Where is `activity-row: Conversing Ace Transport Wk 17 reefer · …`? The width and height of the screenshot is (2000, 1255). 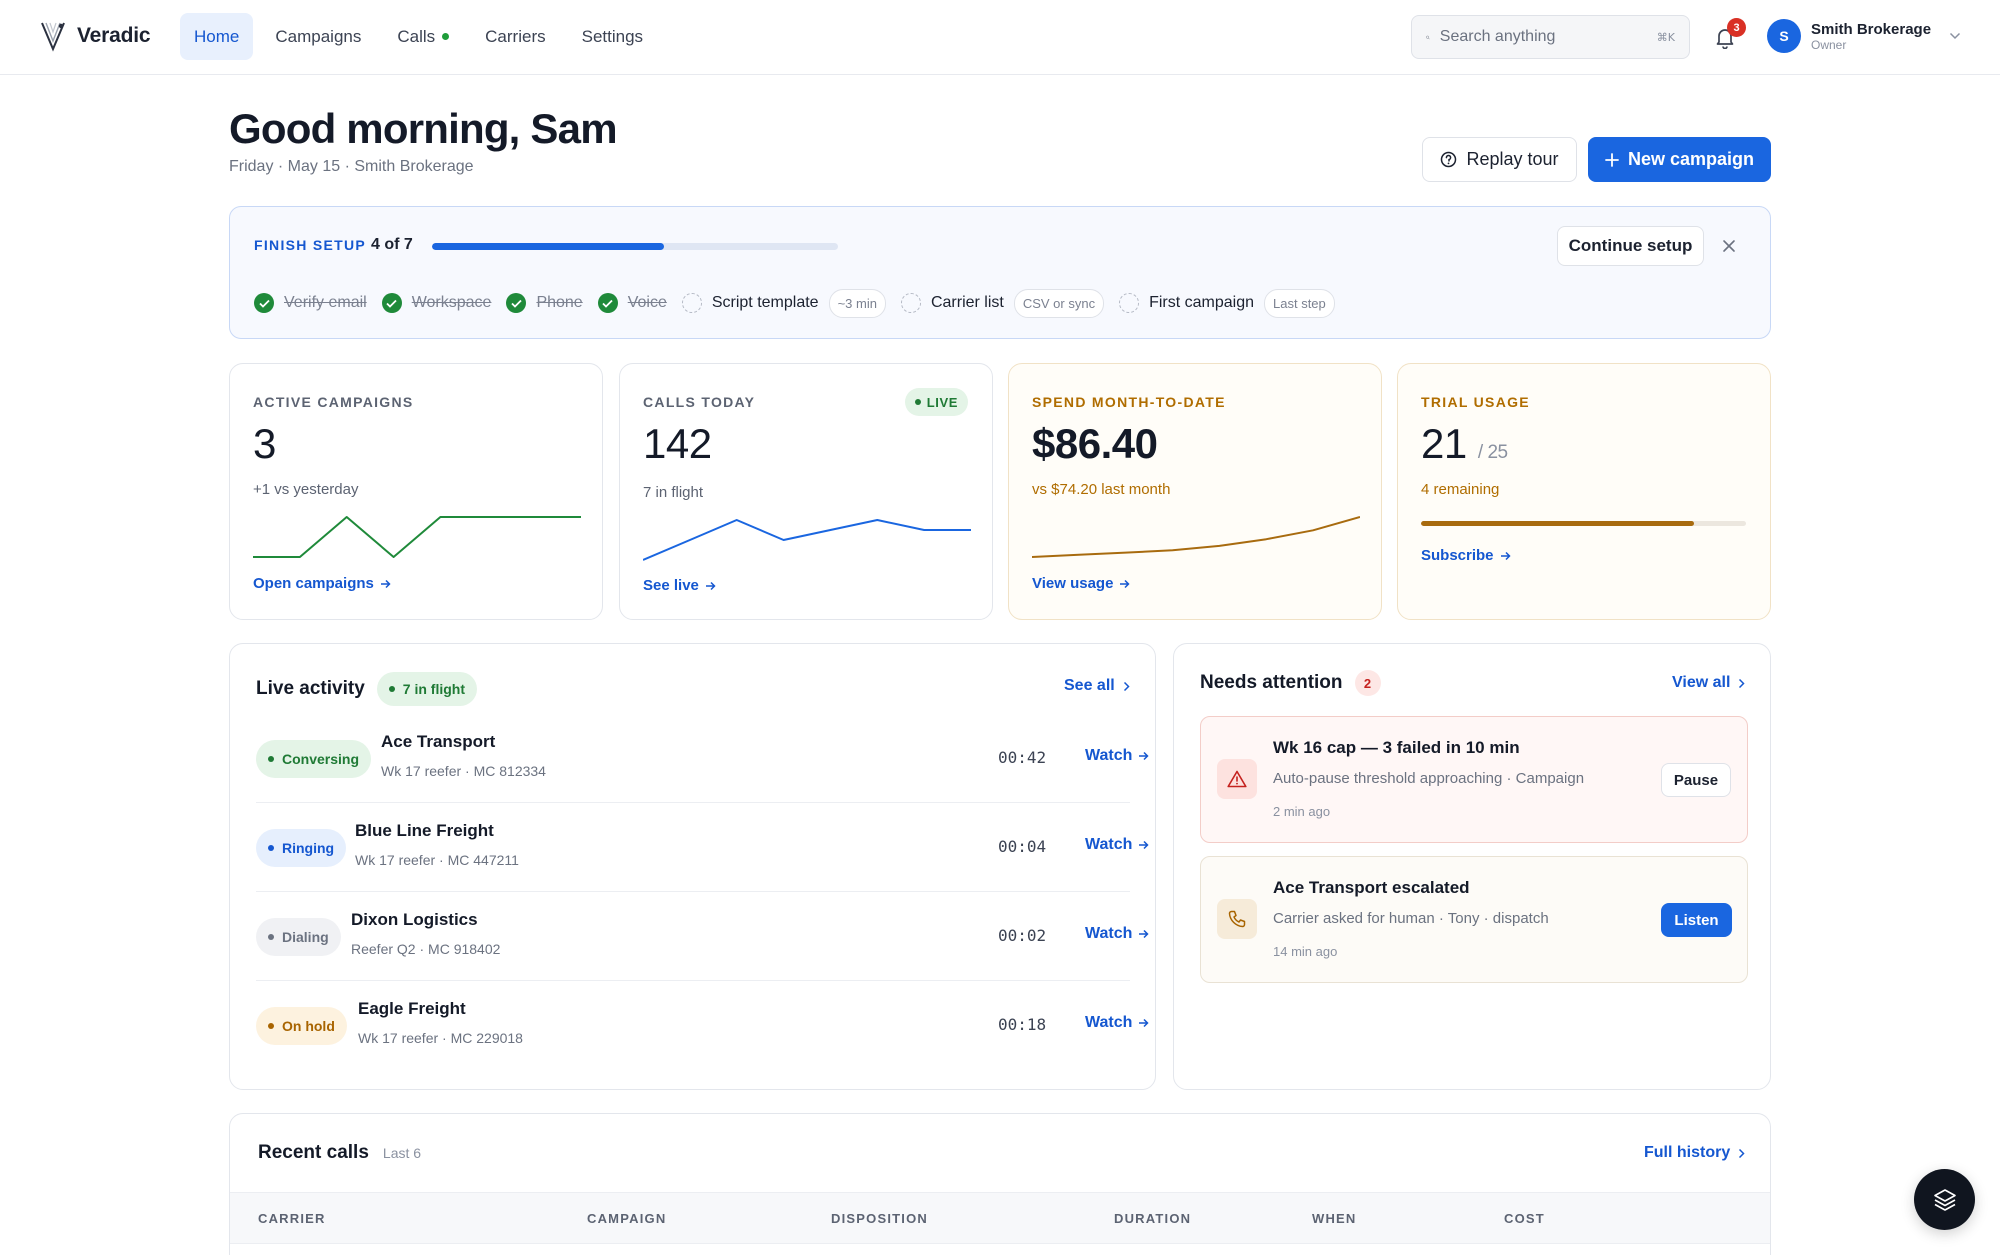 activity-row: Conversing Ace Transport Wk 17 reefer · … is located at coordinates (702, 759).